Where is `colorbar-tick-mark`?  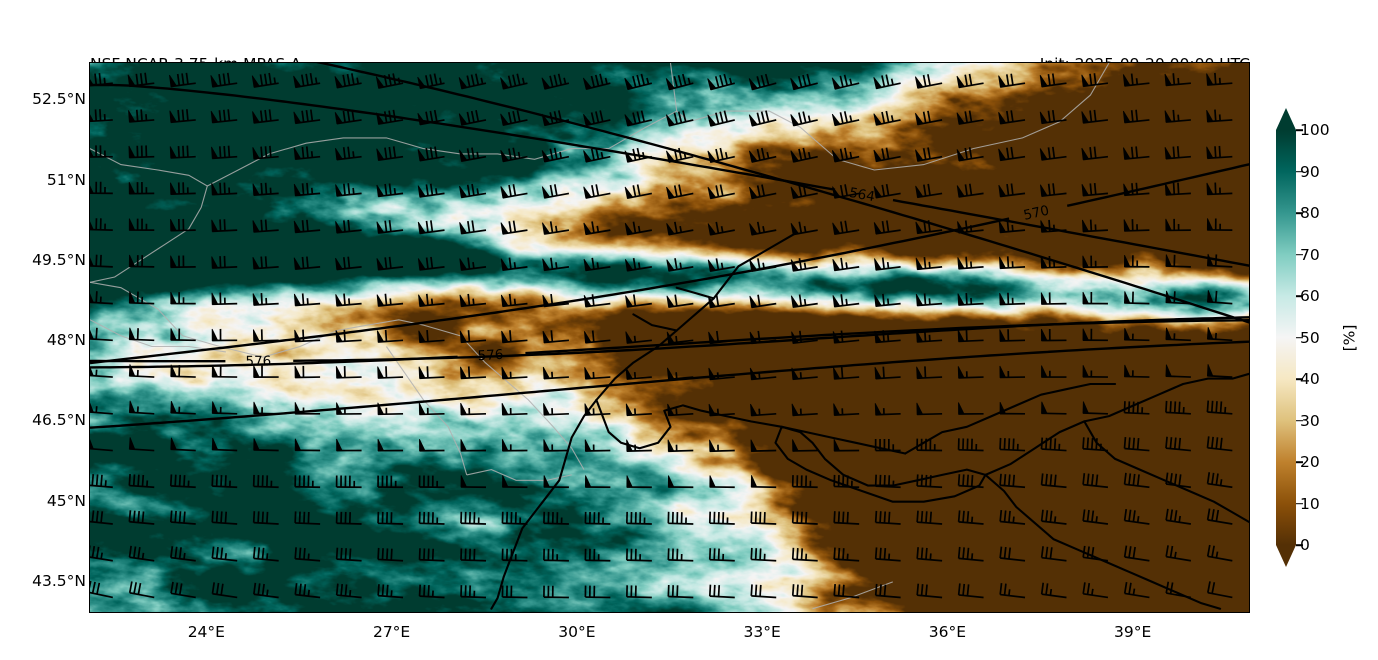
colorbar-tick-mark is located at coordinates (1299, 337).